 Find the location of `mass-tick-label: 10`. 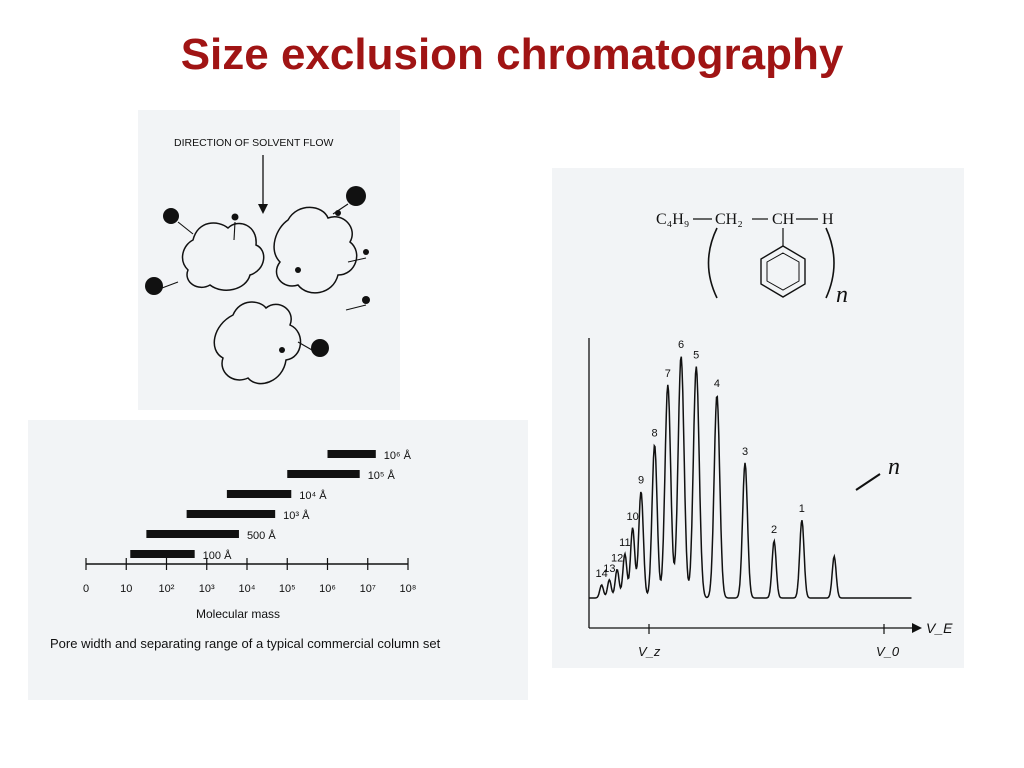

mass-tick-label: 10 is located at coordinates (126, 589).